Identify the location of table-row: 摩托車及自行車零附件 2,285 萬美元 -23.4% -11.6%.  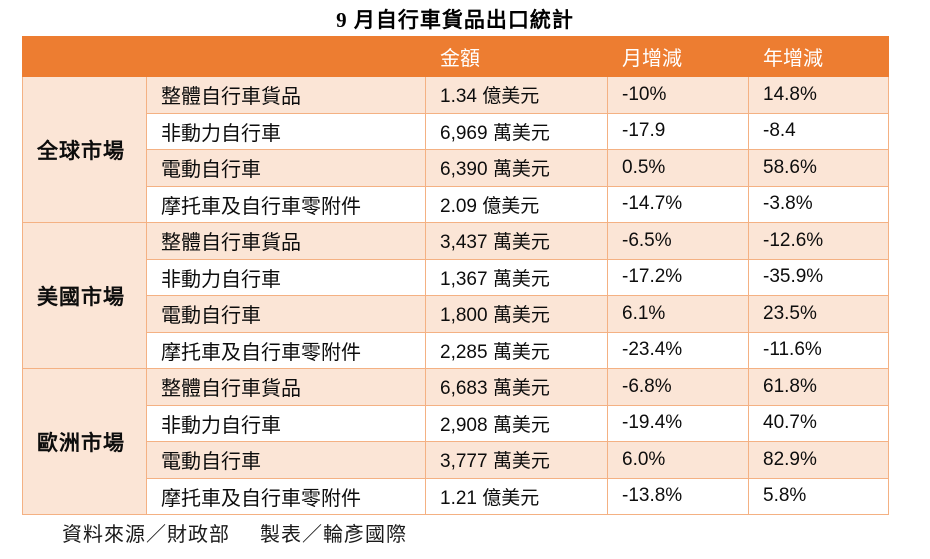
(456, 350).